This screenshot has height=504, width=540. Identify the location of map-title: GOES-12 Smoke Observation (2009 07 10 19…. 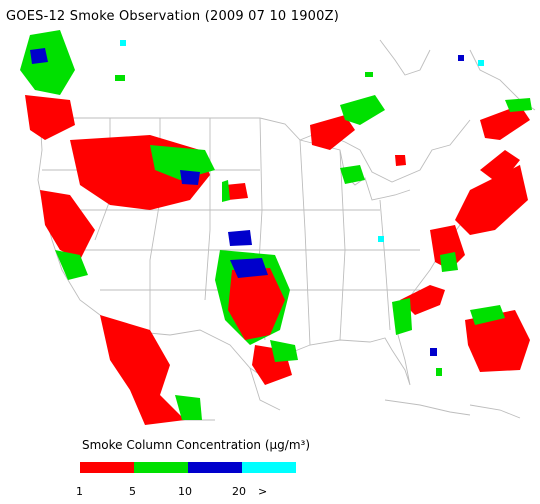
(172, 16).